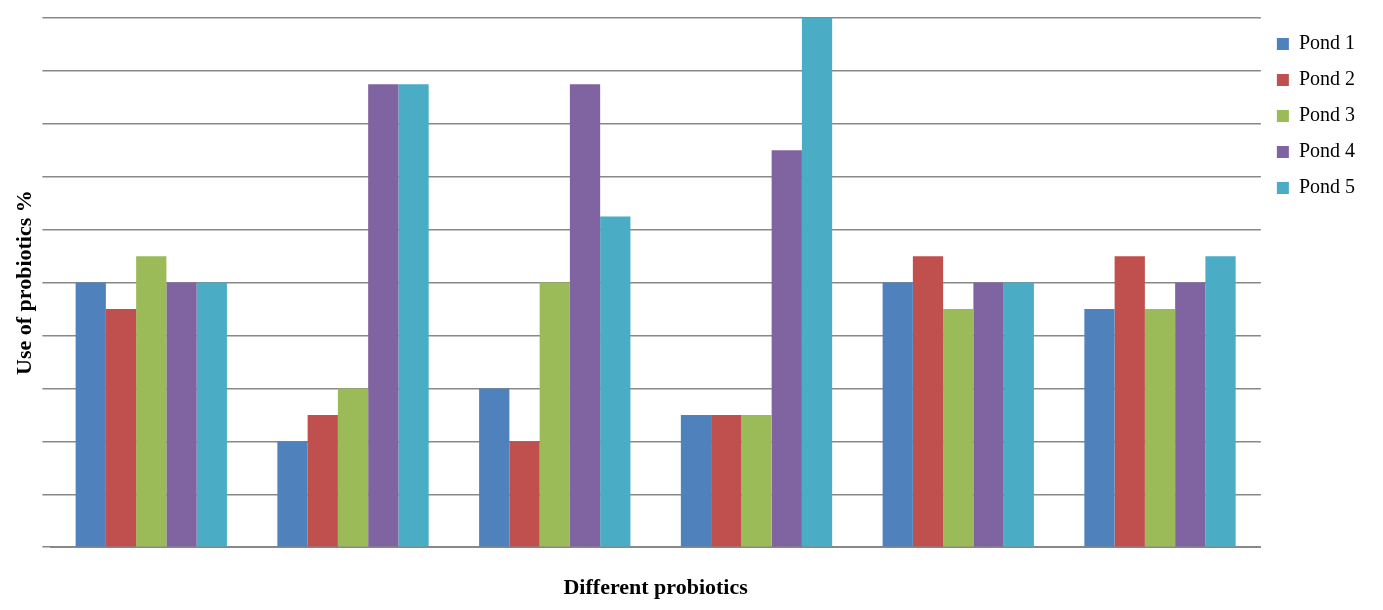 The image size is (1383, 610). I want to click on legend-label: Pond 3, so click(1326, 114).